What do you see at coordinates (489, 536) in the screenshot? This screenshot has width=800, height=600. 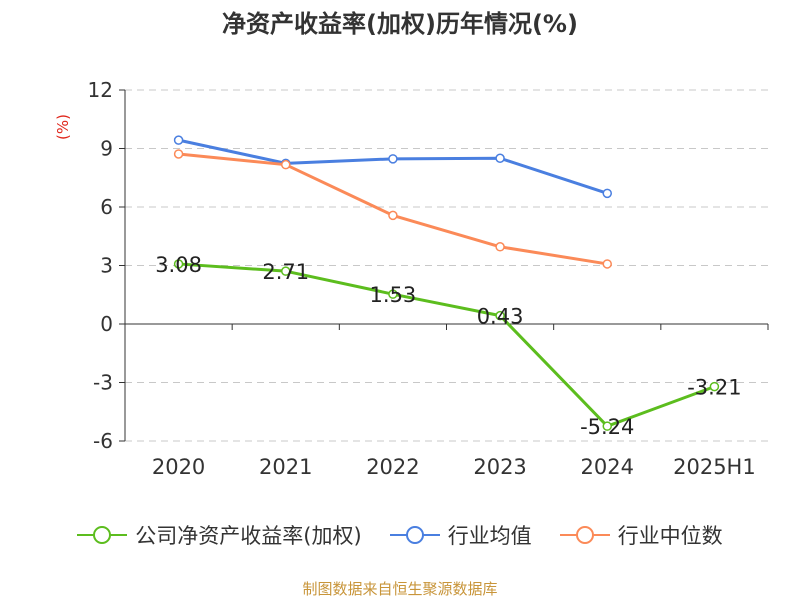 I see `legend-label: 行业均值` at bounding box center [489, 536].